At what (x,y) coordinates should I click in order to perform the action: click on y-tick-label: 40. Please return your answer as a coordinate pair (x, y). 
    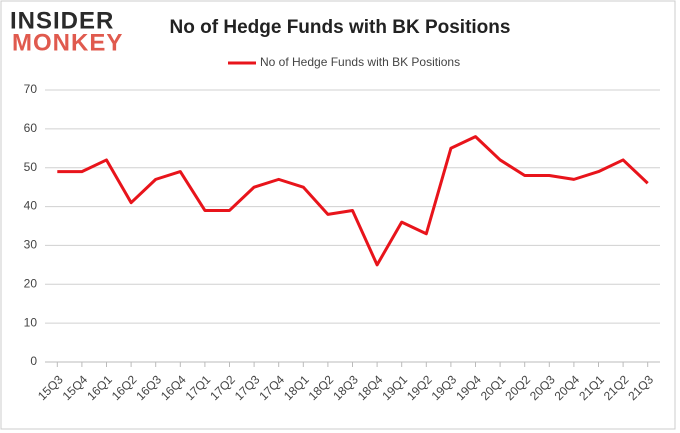
    Looking at the image, I should click on (31, 206).